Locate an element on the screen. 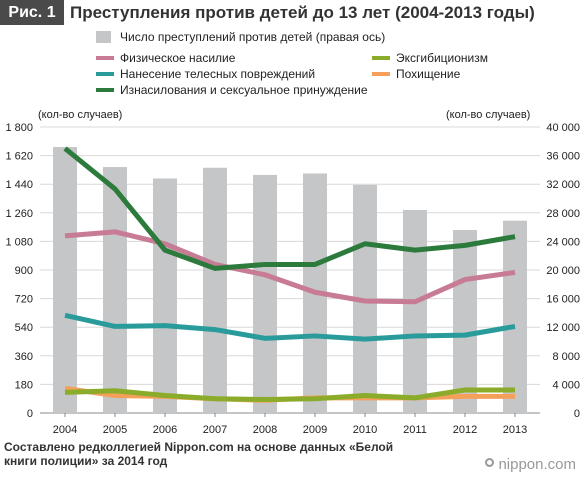 The height and width of the screenshot is (480, 584). right-tick-label: 28 000 is located at coordinates (563, 214).